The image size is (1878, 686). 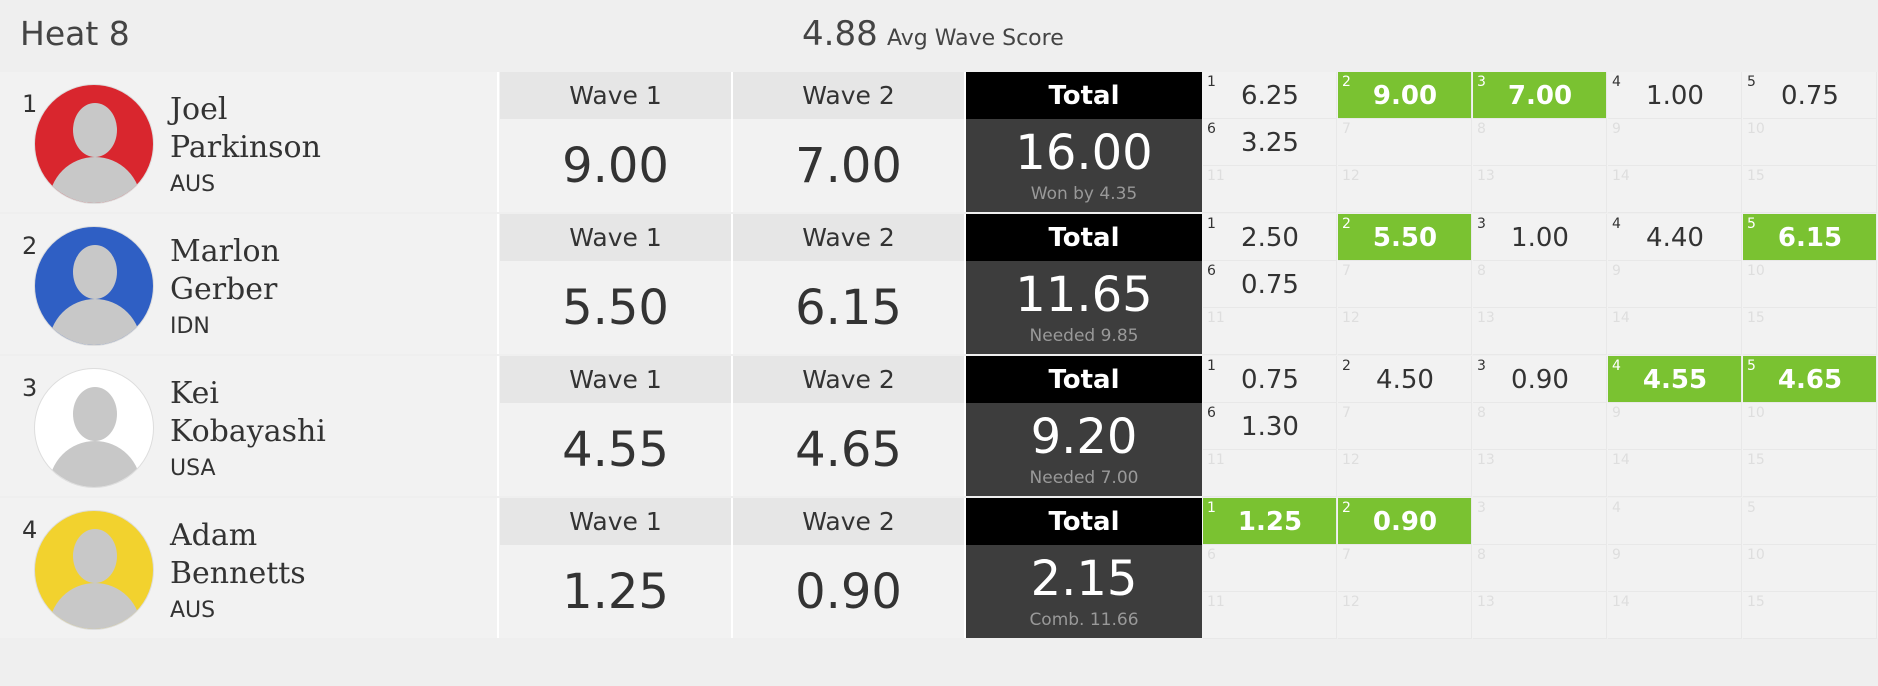 I want to click on country: AUS, so click(x=193, y=184).